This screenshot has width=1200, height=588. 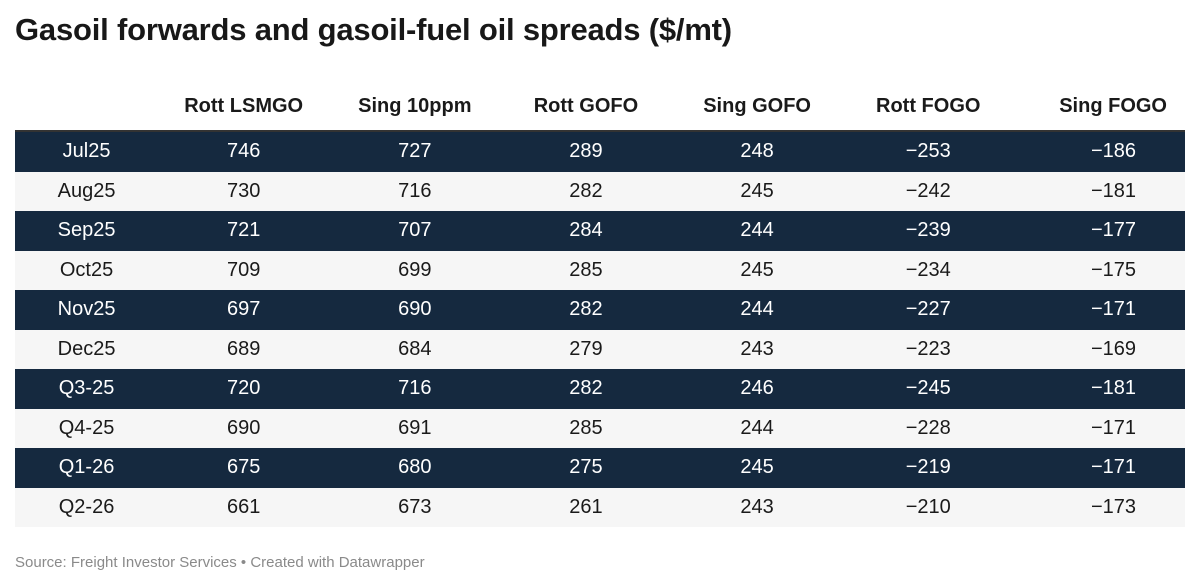 I want to click on table-cell: −169, so click(x=1099, y=349).